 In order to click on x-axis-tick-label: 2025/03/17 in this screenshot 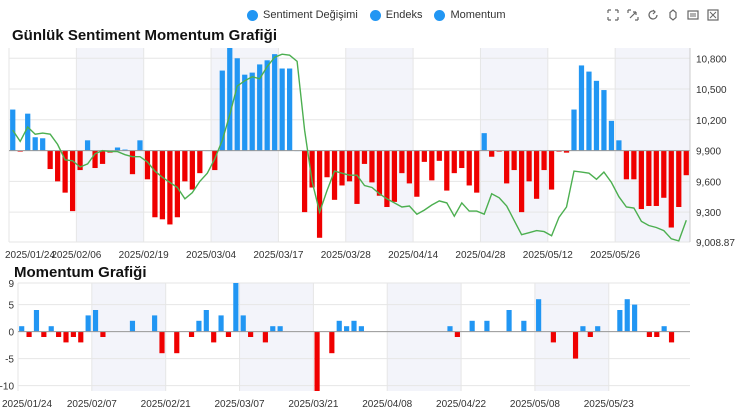, I will do `click(278, 255)`.